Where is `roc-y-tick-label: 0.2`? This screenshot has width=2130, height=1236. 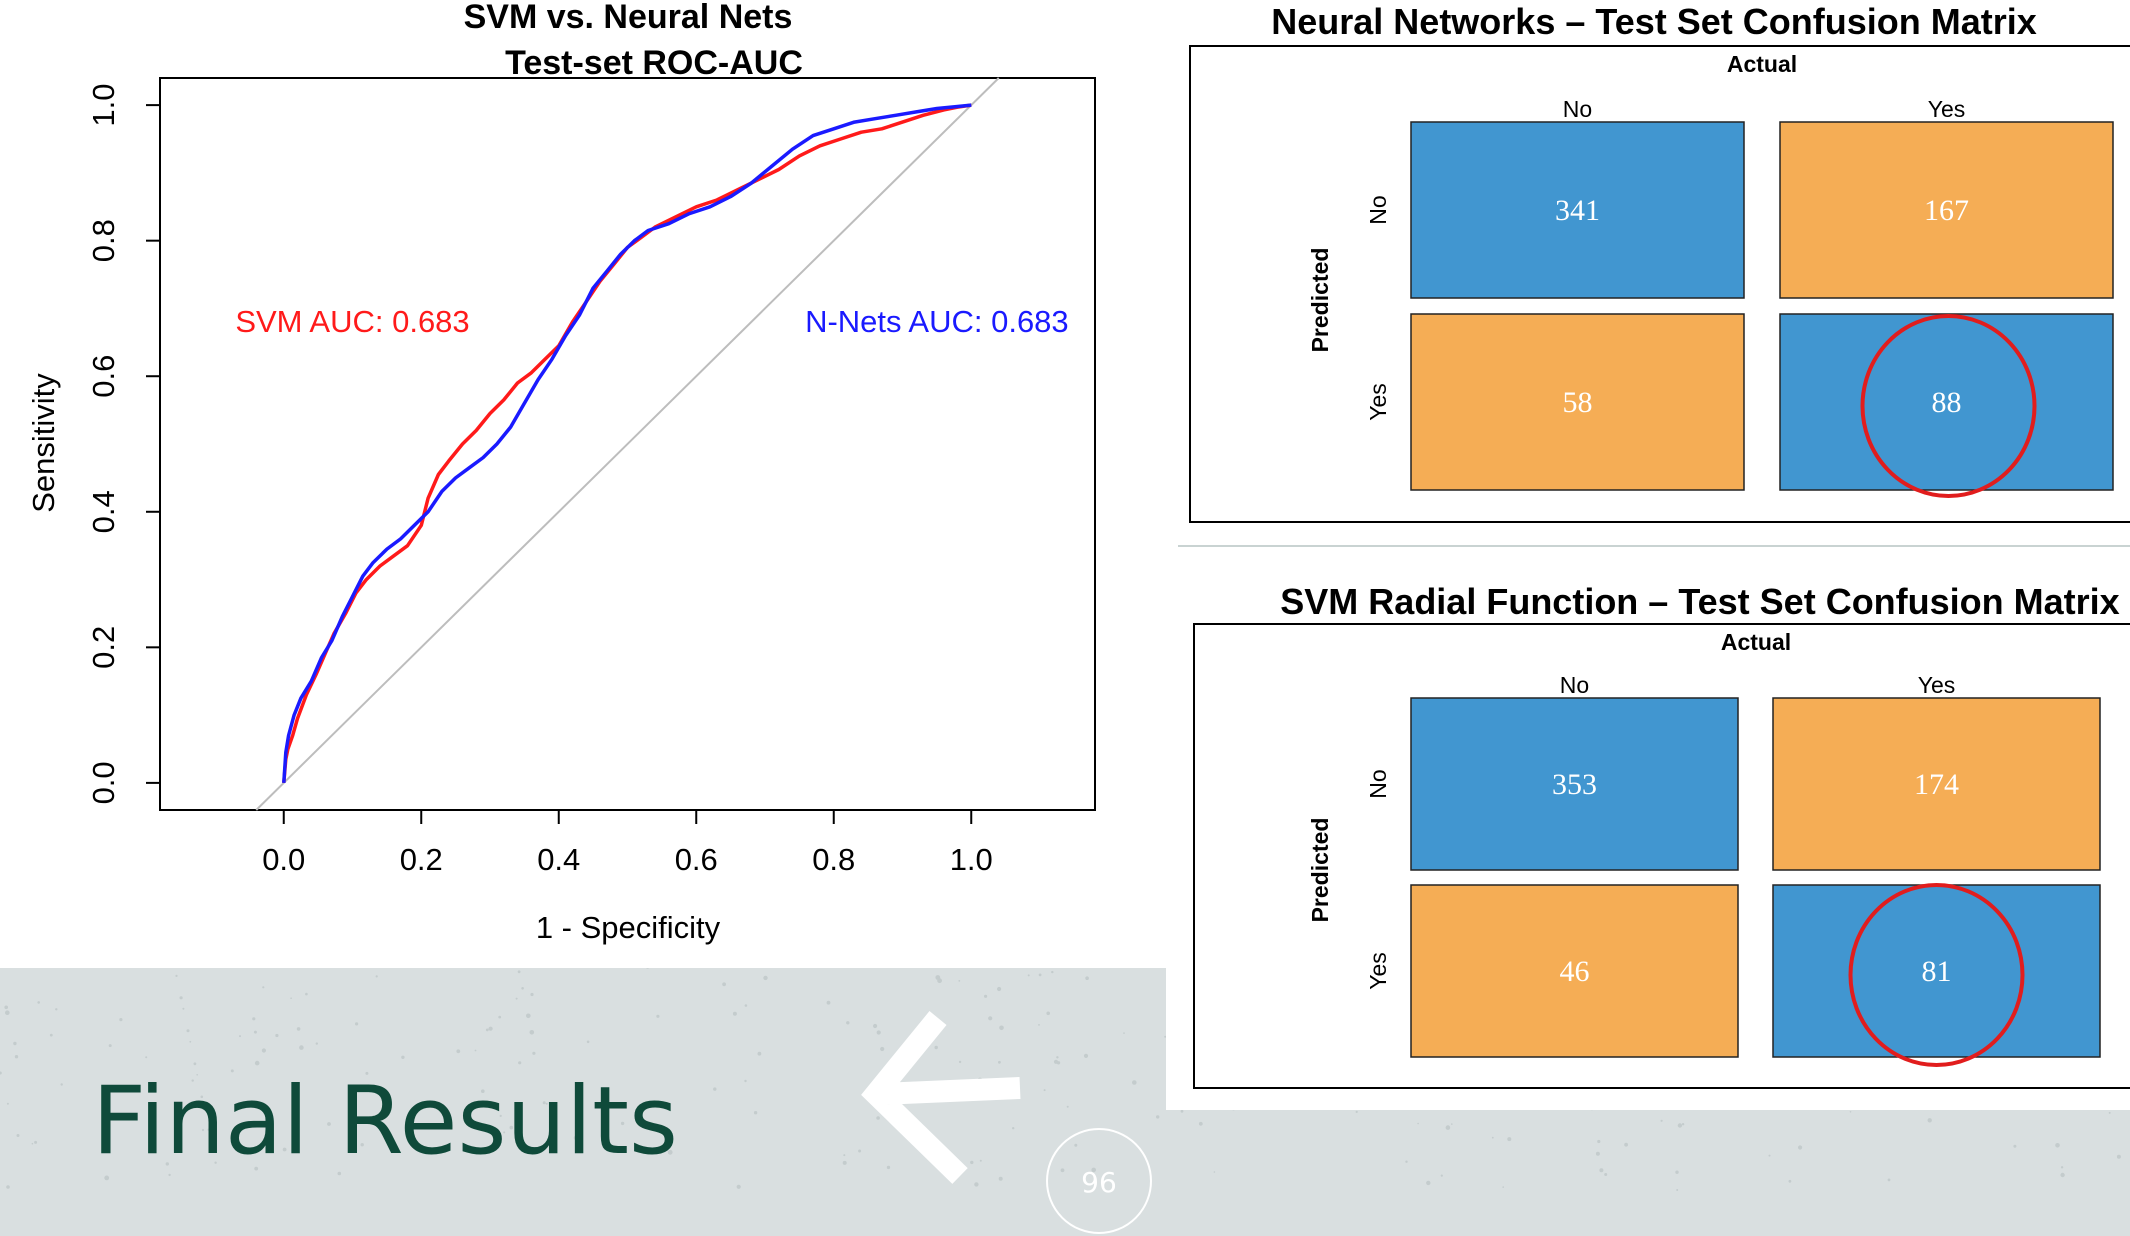
roc-y-tick-label: 0.2 is located at coordinates (103, 647).